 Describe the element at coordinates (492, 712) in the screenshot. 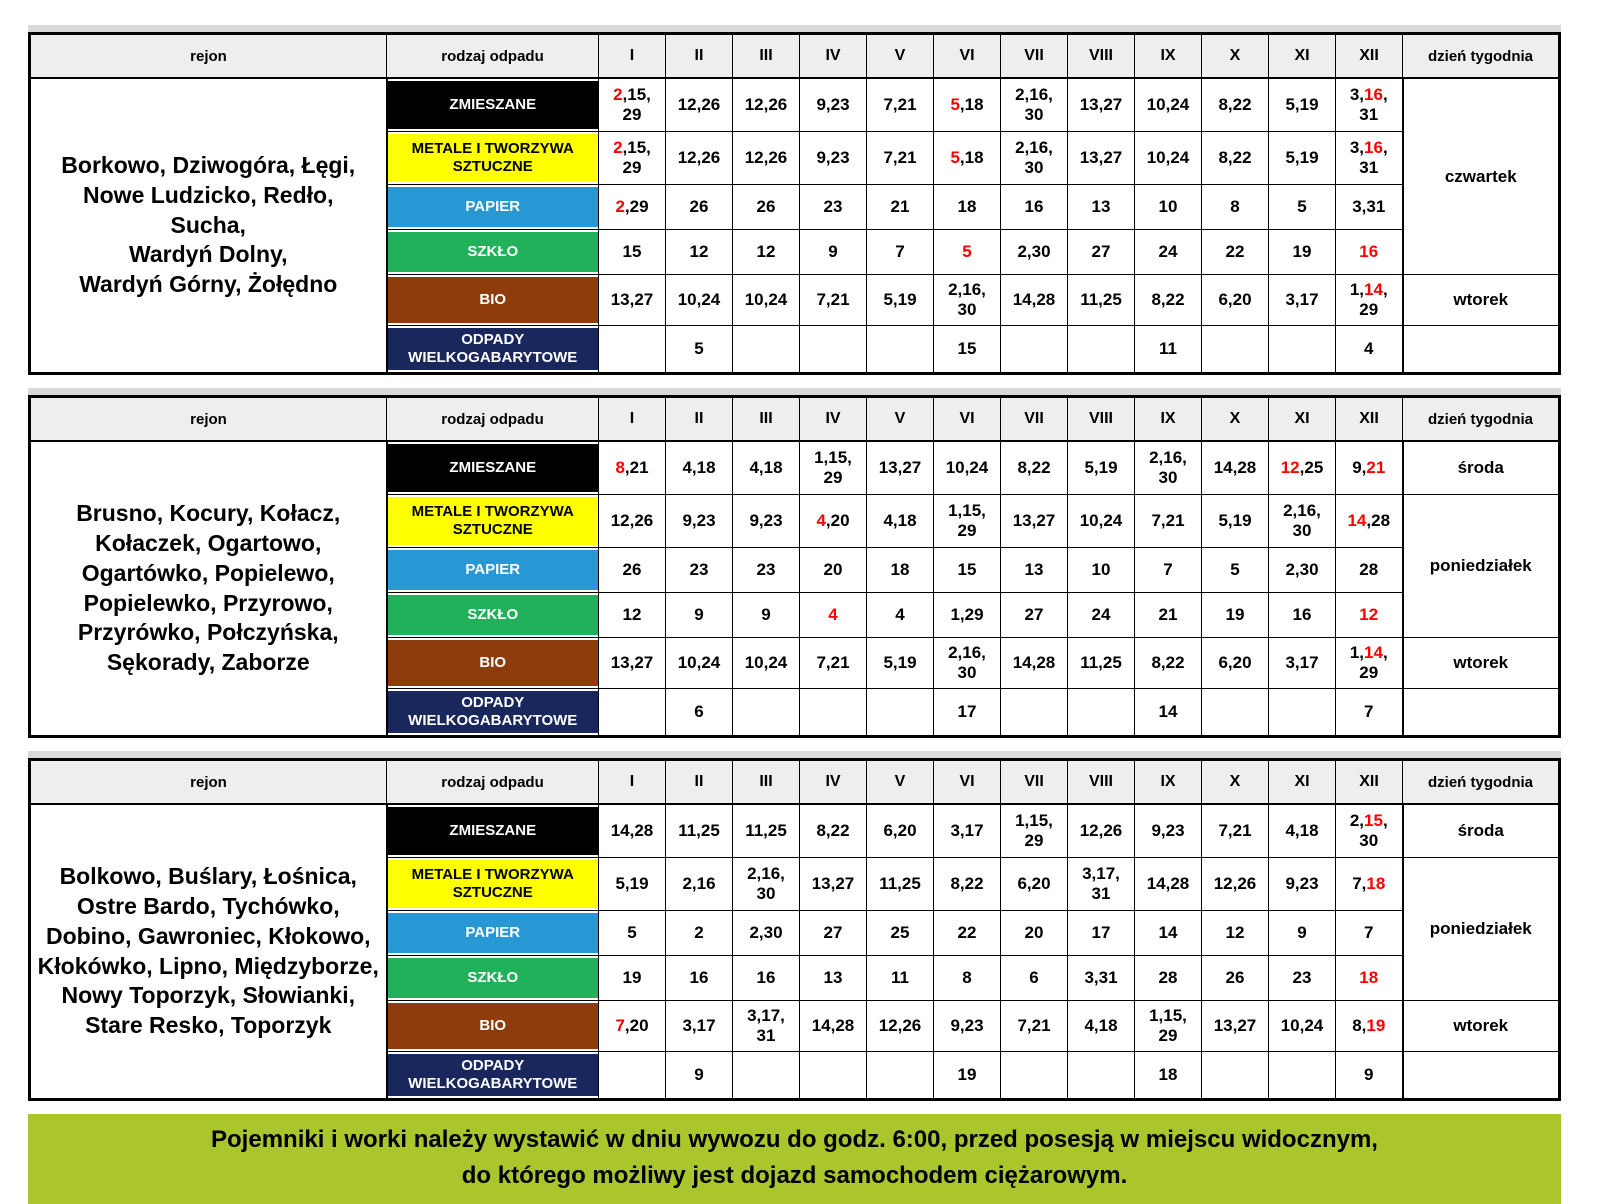

I see `waste-type-cell-odpady-wielkogabarytowe: ODPADY WIELKOGABARYTOWE` at that location.